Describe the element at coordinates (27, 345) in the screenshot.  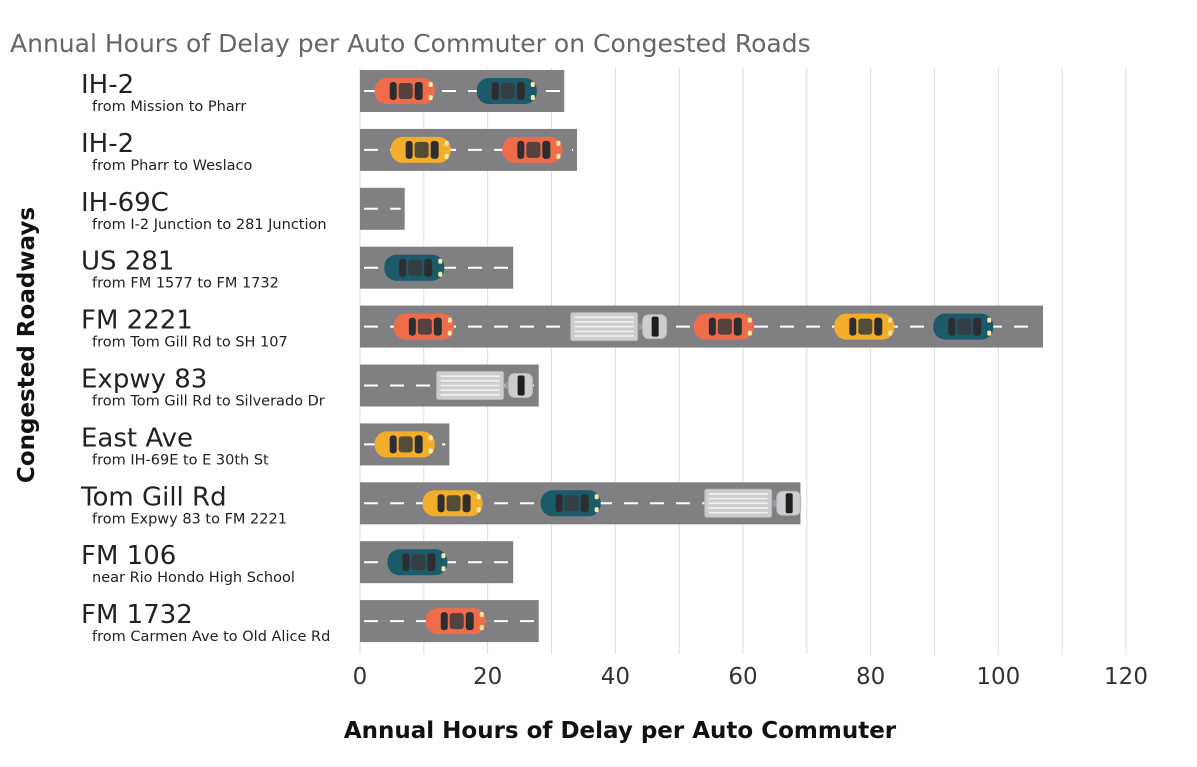
I see `y-axis-title: Congested Roadways` at that location.